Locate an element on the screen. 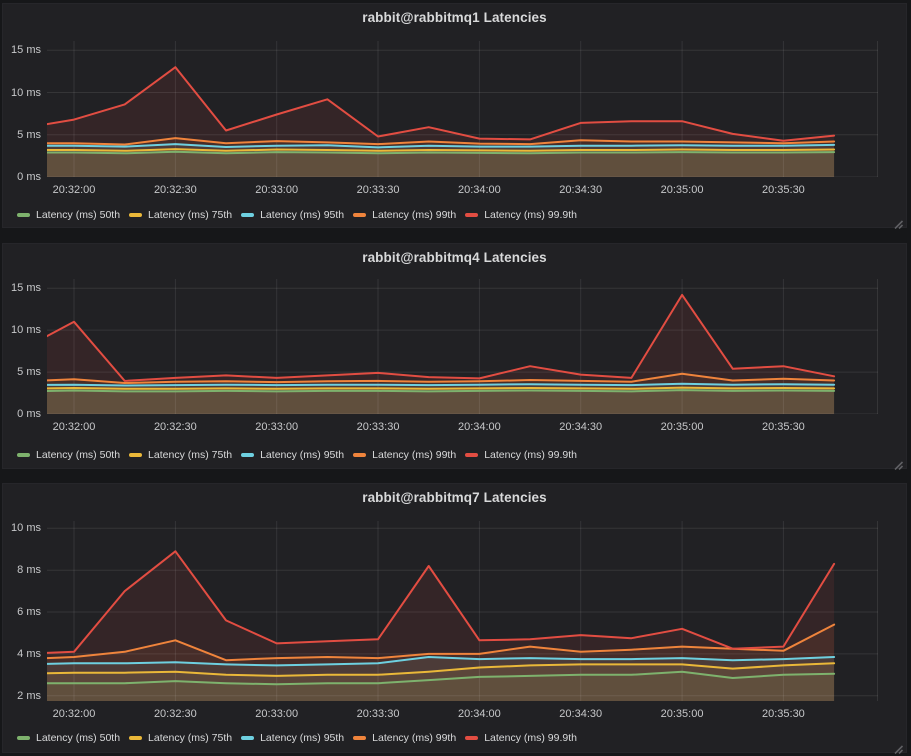  panel-title-rabbitmq4: rabbit@rabbitmq4 Latencies is located at coordinates (454, 257).